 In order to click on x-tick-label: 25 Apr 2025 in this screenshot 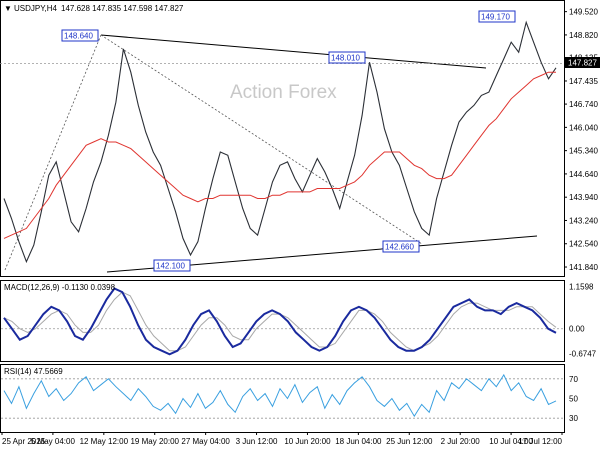, I will do `click(24, 441)`.